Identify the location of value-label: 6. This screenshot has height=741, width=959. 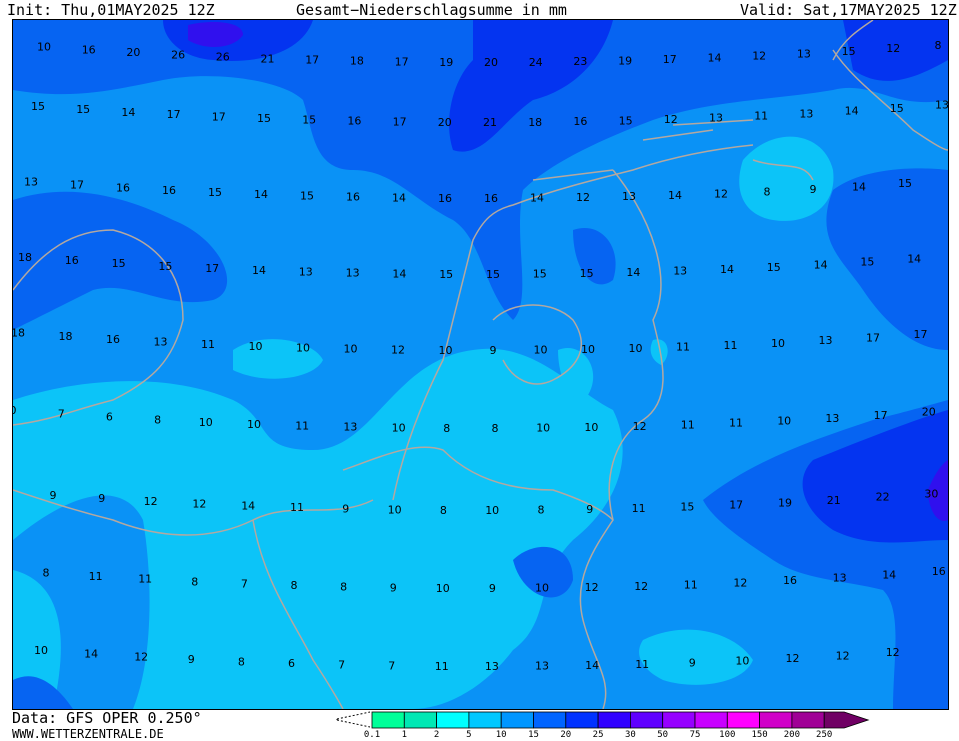
(291, 663).